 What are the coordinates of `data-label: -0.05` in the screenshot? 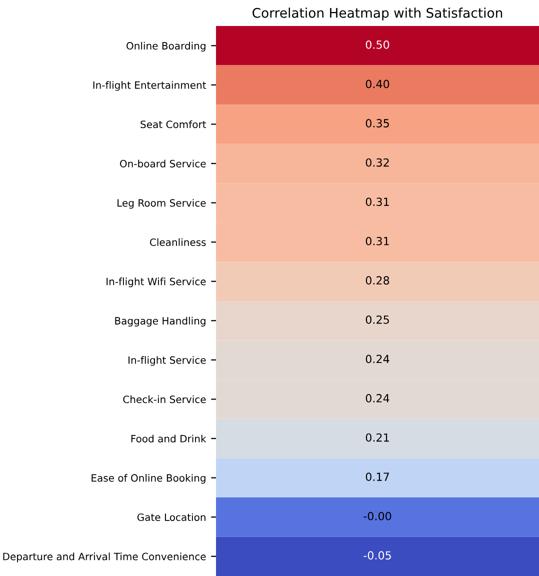 It's located at (377, 555).